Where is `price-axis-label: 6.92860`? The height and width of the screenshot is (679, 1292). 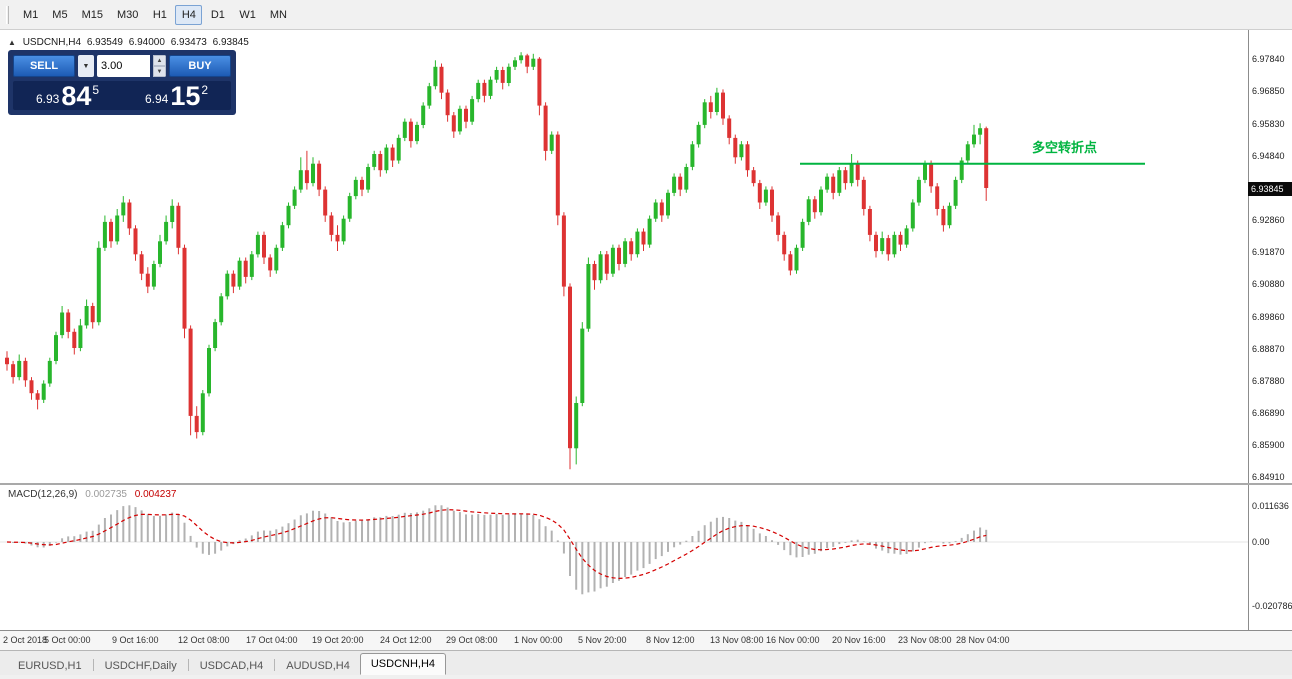
price-axis-label: 6.92860 is located at coordinates (1268, 219).